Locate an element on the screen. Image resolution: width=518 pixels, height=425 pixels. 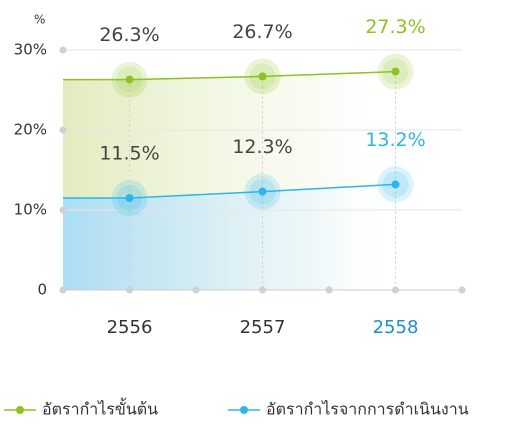
data-label: 11.5% is located at coordinates (129, 154).